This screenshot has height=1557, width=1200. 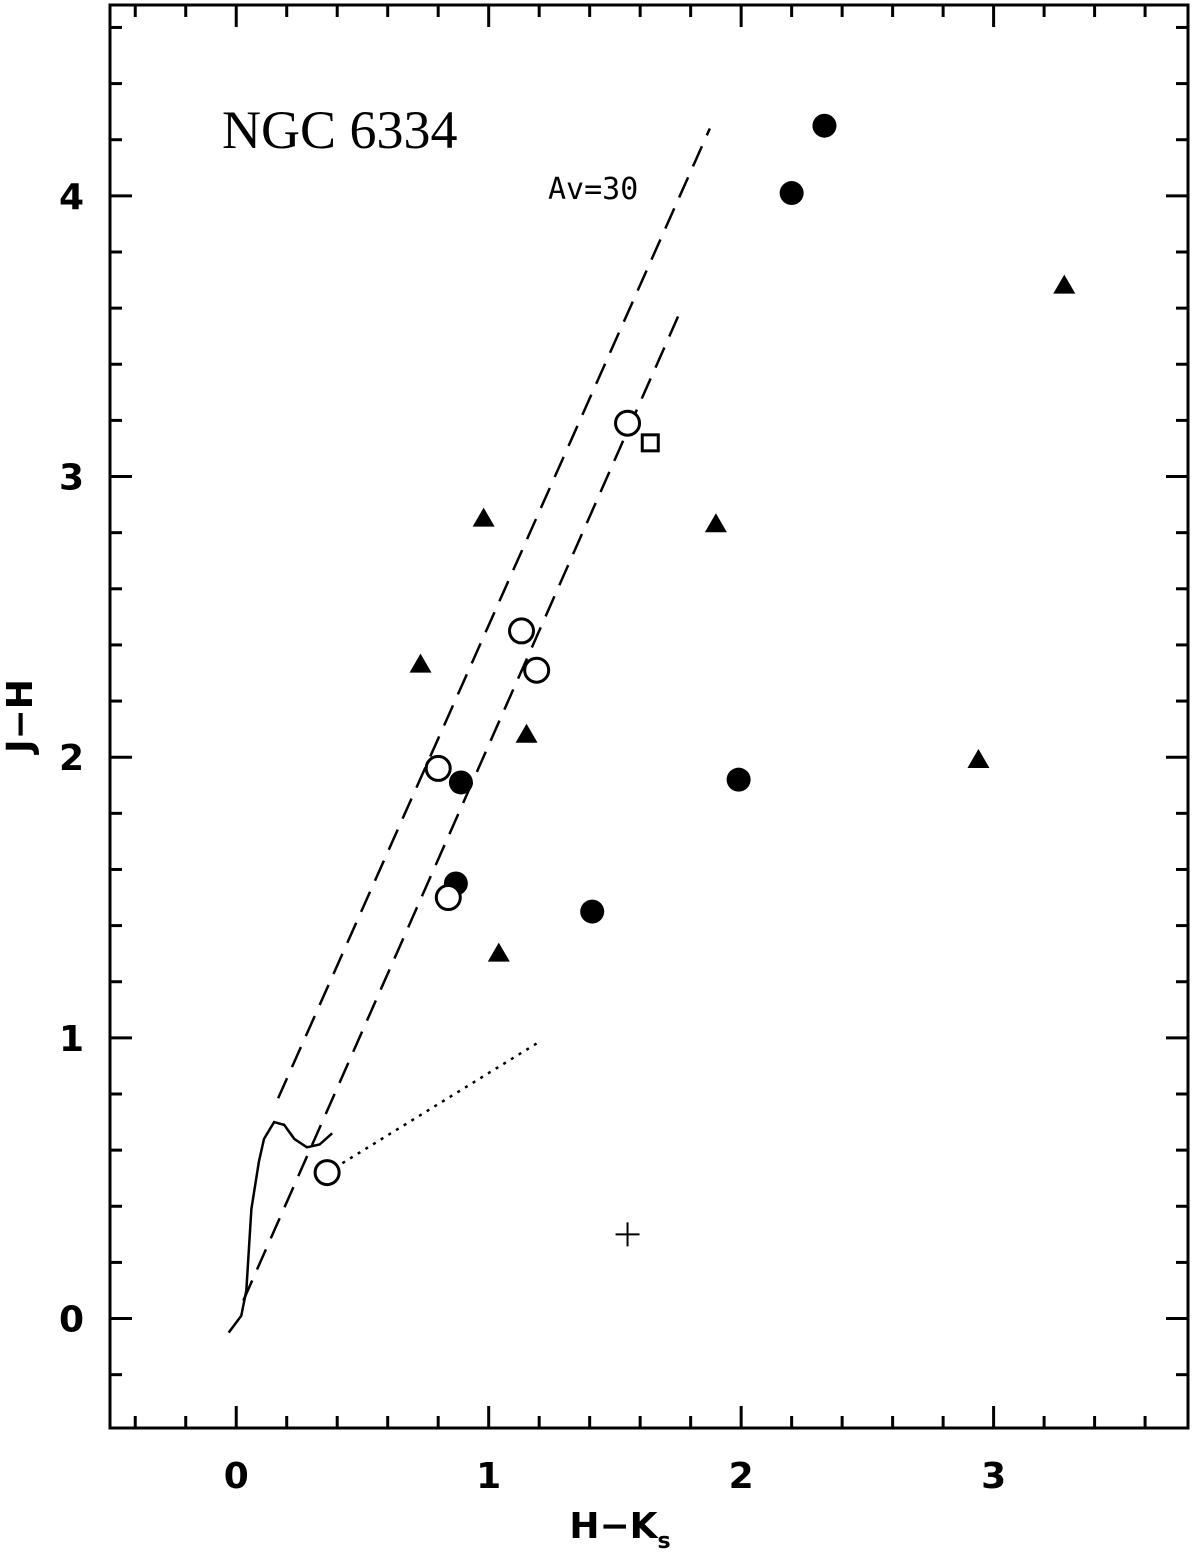 I want to click on x-axis-label: H−Ks, so click(x=619, y=1530).